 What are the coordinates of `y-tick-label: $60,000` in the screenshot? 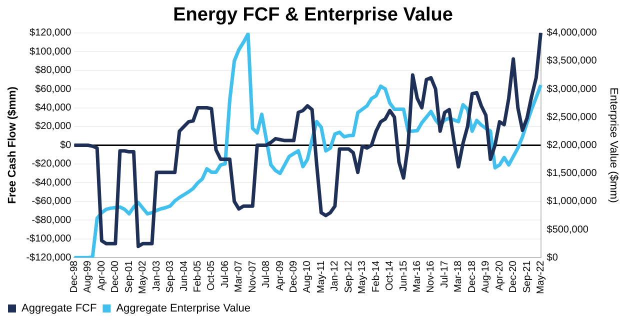 It's located at (53, 89).